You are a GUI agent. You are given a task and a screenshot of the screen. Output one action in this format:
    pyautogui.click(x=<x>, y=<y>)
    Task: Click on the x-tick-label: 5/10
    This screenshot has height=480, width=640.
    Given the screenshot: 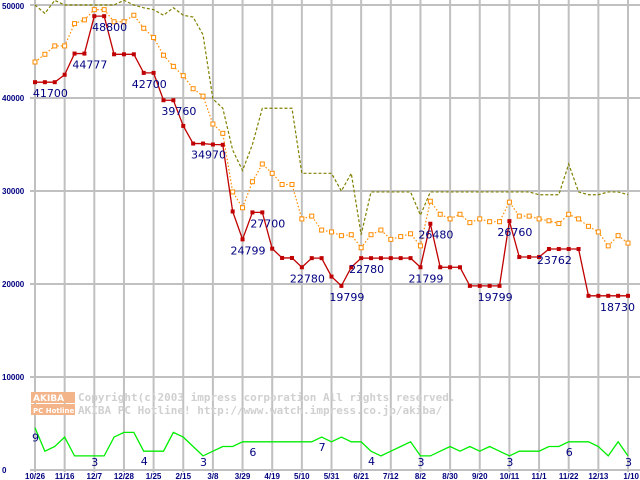 What is the action you would take?
    pyautogui.click(x=302, y=476)
    